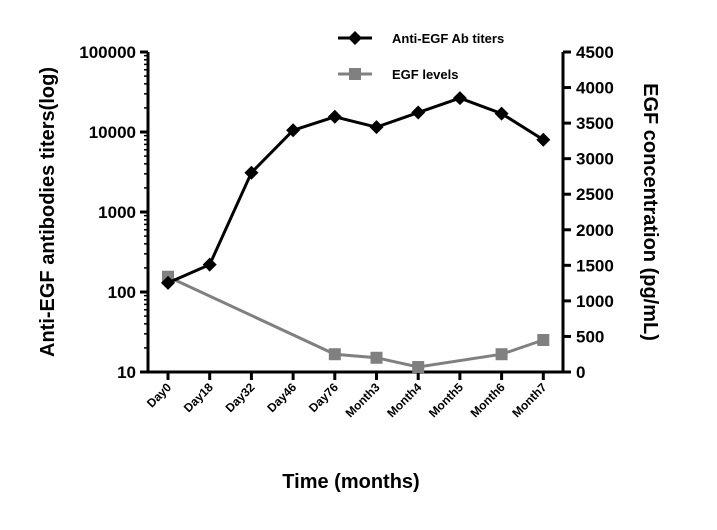  What do you see at coordinates (323, 397) in the screenshot?
I see `x-tick-label: Day76` at bounding box center [323, 397].